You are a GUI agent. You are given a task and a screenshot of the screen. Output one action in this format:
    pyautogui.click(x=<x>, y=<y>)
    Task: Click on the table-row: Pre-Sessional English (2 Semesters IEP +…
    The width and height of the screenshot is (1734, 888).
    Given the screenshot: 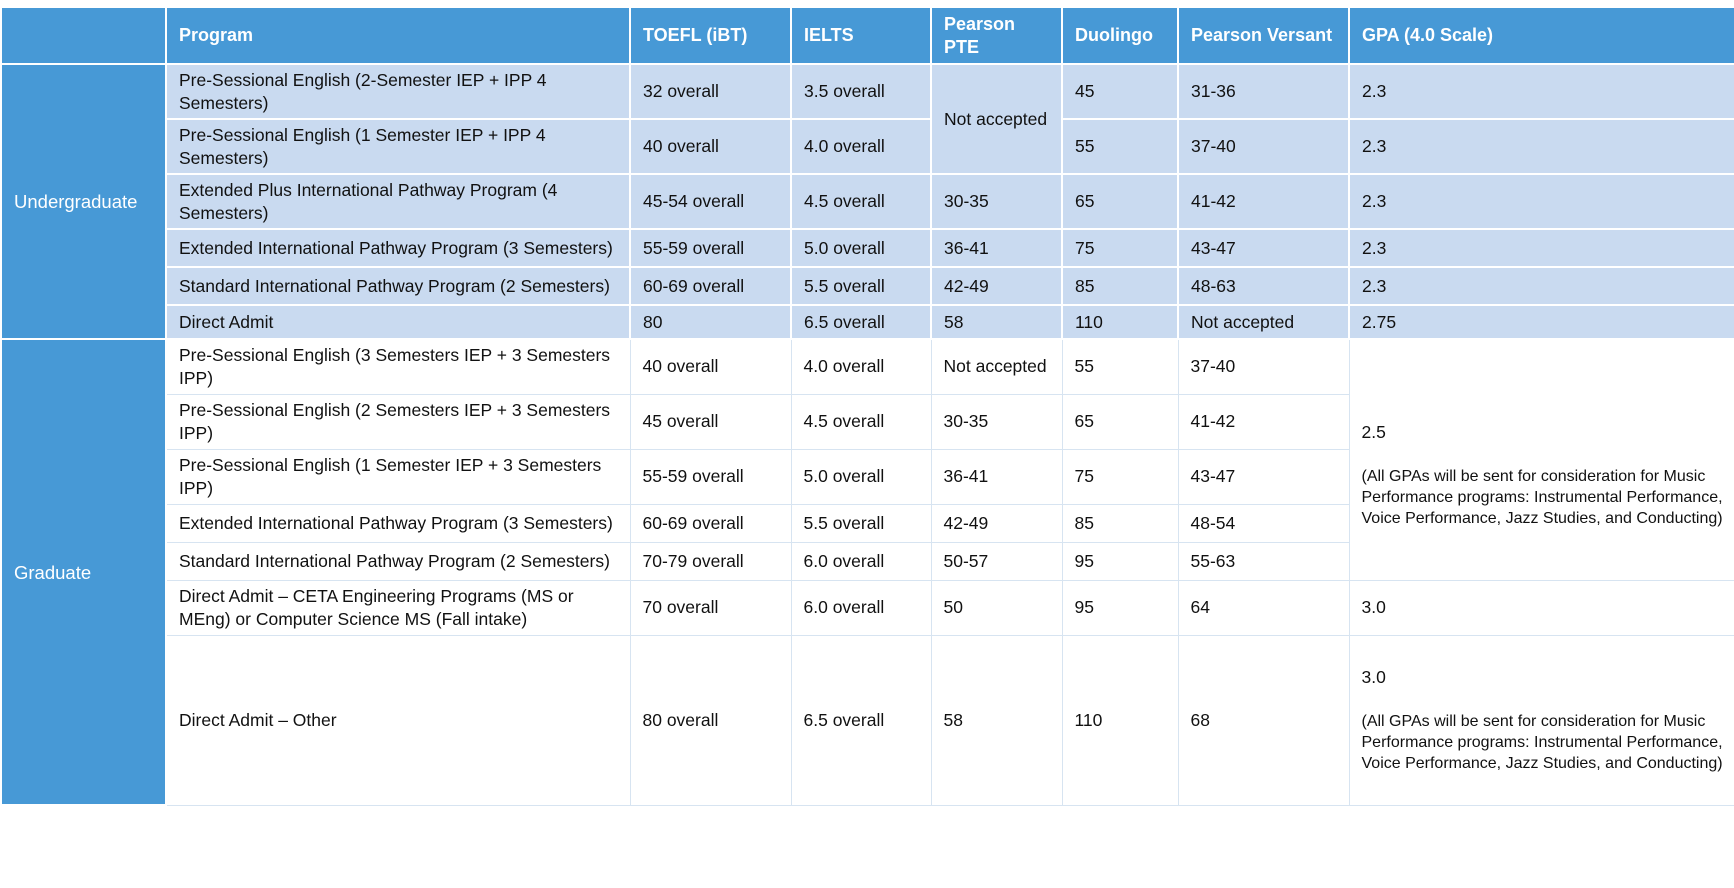 What is the action you would take?
    pyautogui.click(x=867, y=421)
    